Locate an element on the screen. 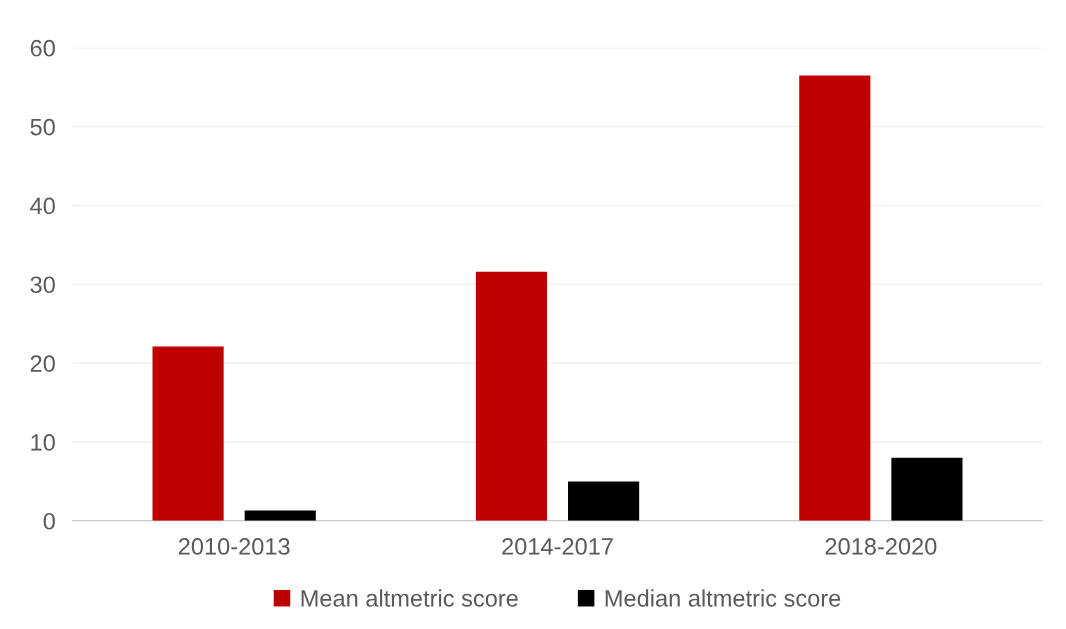 This screenshot has height=629, width=1066. y-tick-label: 10 is located at coordinates (43, 442).